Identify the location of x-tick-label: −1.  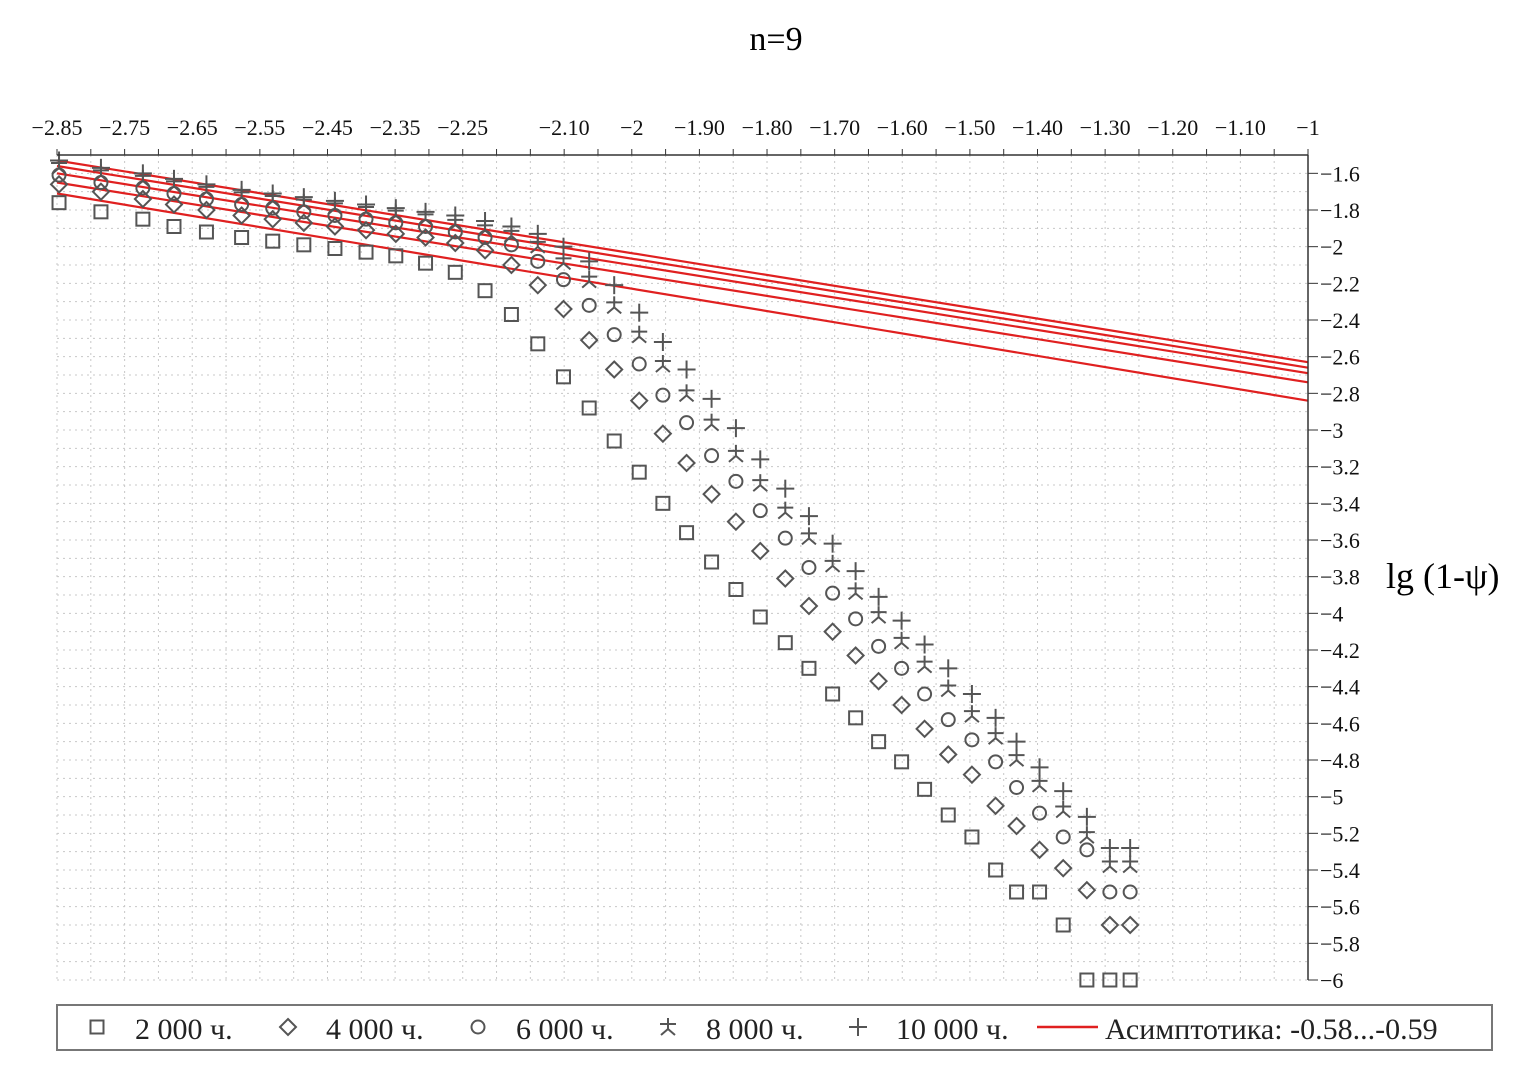
(1307, 127).